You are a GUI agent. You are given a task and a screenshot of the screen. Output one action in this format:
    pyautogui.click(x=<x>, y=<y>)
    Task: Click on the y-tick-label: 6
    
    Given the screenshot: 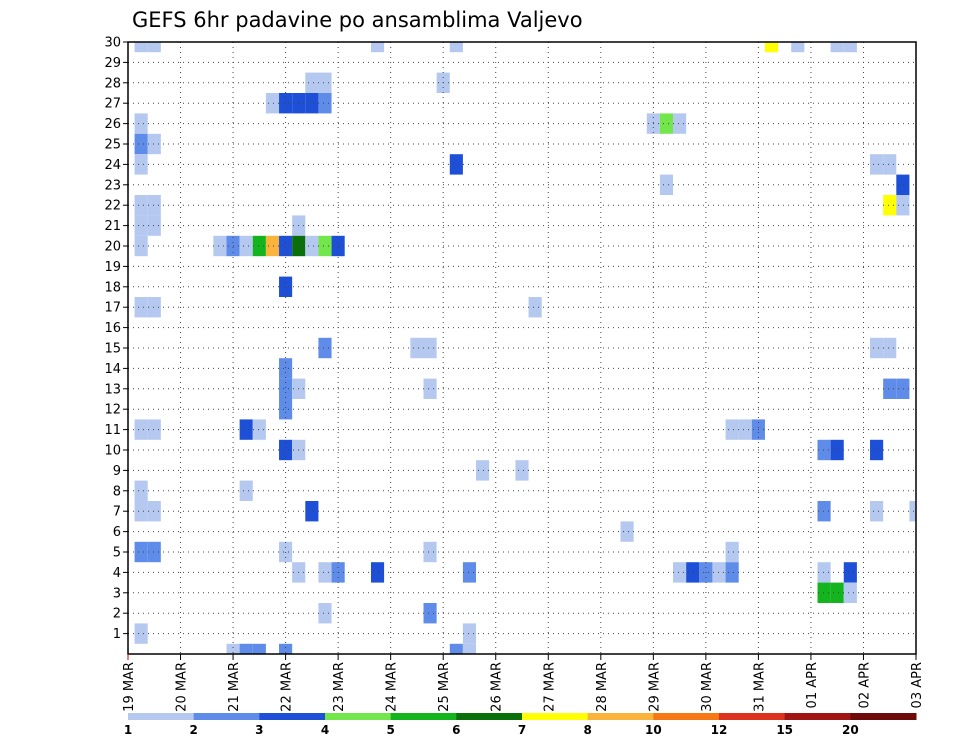 What is the action you would take?
    pyautogui.click(x=117, y=532)
    